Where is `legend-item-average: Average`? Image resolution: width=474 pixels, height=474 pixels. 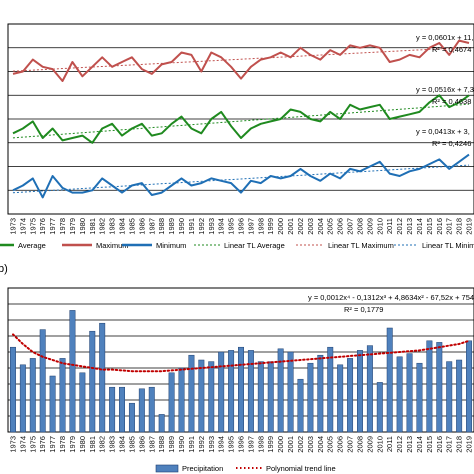
legend-item-average: Average is located at coordinates (23, 245).